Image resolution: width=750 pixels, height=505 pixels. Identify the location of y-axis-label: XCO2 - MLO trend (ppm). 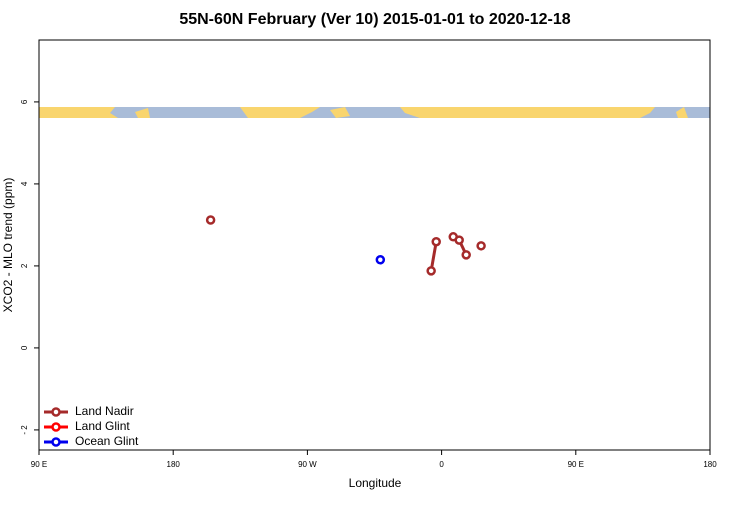
(8, 245).